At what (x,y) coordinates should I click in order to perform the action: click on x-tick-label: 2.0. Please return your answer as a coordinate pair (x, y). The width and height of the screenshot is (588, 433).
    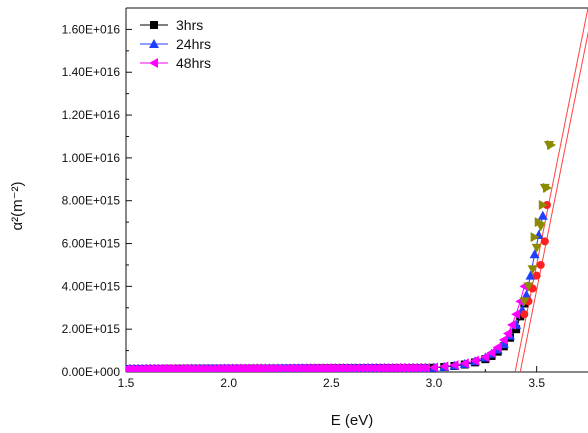
    Looking at the image, I should click on (228, 383).